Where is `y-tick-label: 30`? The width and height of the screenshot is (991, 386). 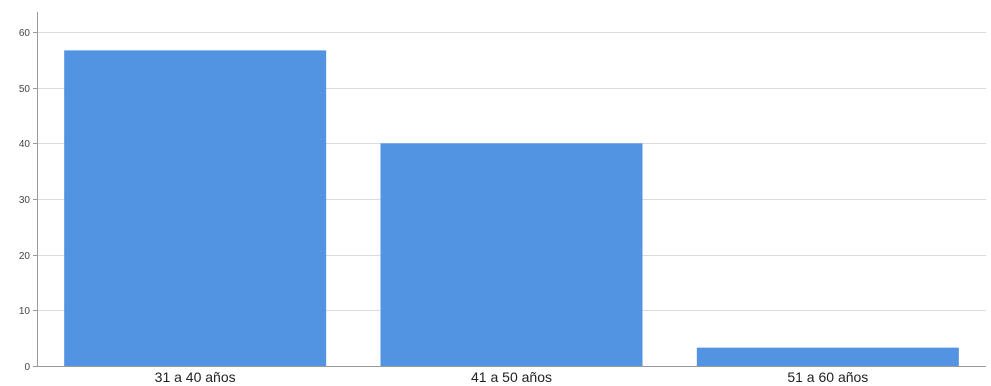
y-tick-label: 30 is located at coordinates (25, 200).